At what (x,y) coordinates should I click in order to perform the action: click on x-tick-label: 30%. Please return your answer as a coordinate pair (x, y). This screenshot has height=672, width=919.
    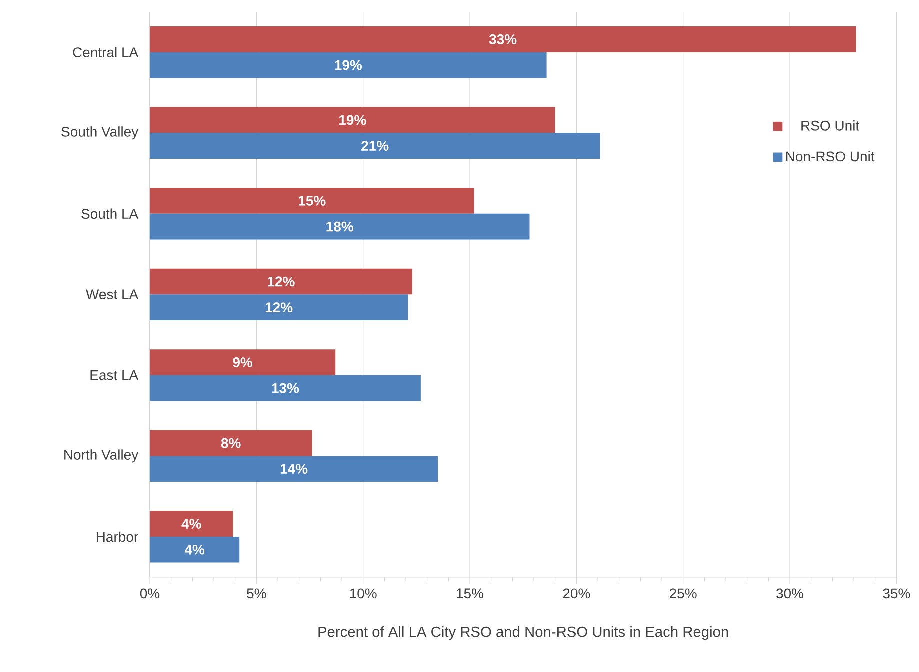
    Looking at the image, I should click on (790, 593).